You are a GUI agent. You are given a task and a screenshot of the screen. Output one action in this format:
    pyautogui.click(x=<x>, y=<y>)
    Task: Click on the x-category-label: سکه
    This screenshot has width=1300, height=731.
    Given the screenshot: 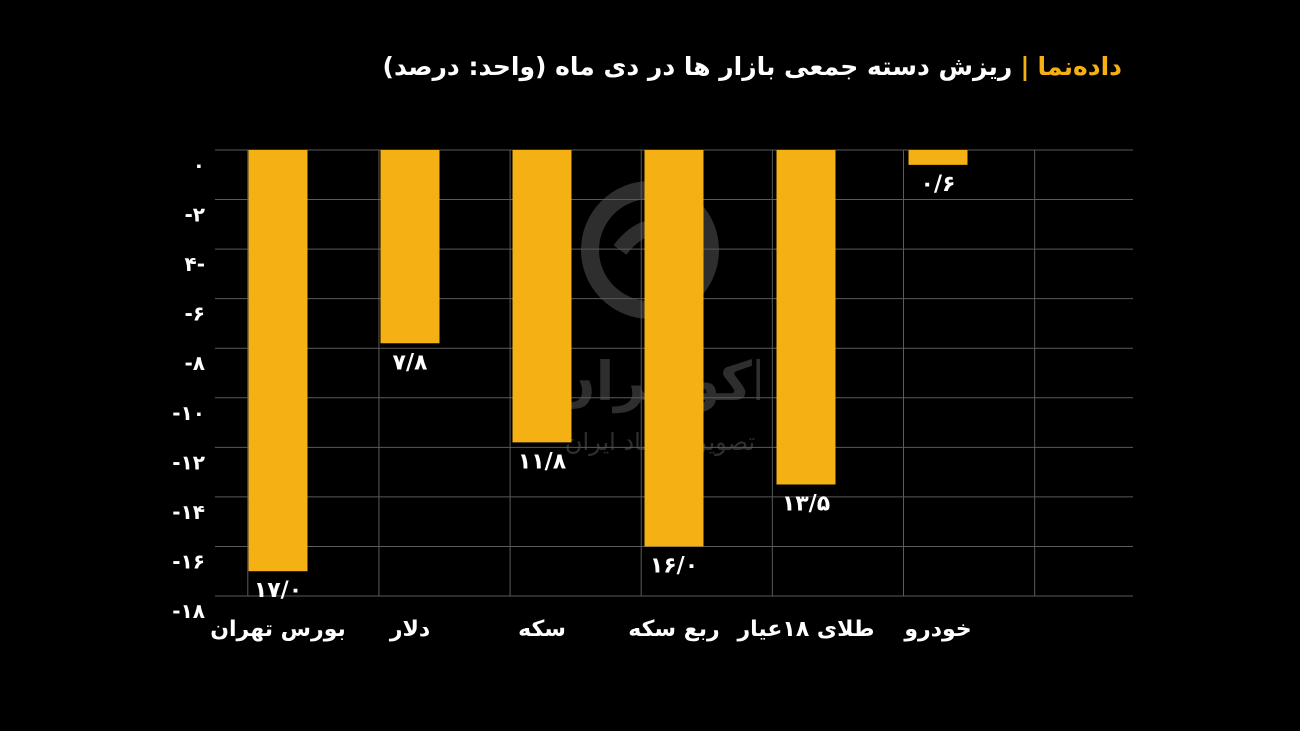 What is the action you would take?
    pyautogui.click(x=542, y=629)
    